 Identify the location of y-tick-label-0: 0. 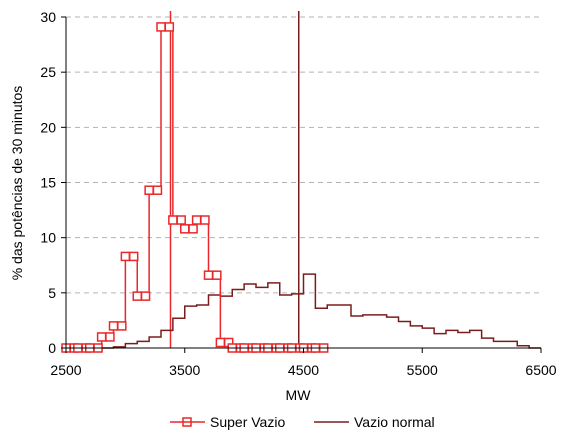
(52, 348).